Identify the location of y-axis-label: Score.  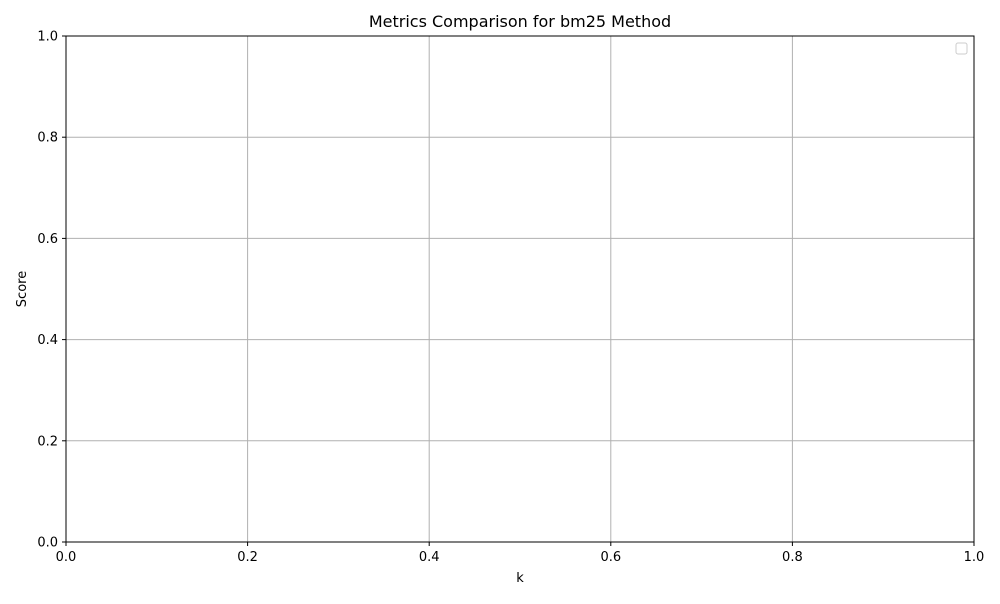
(22, 289).